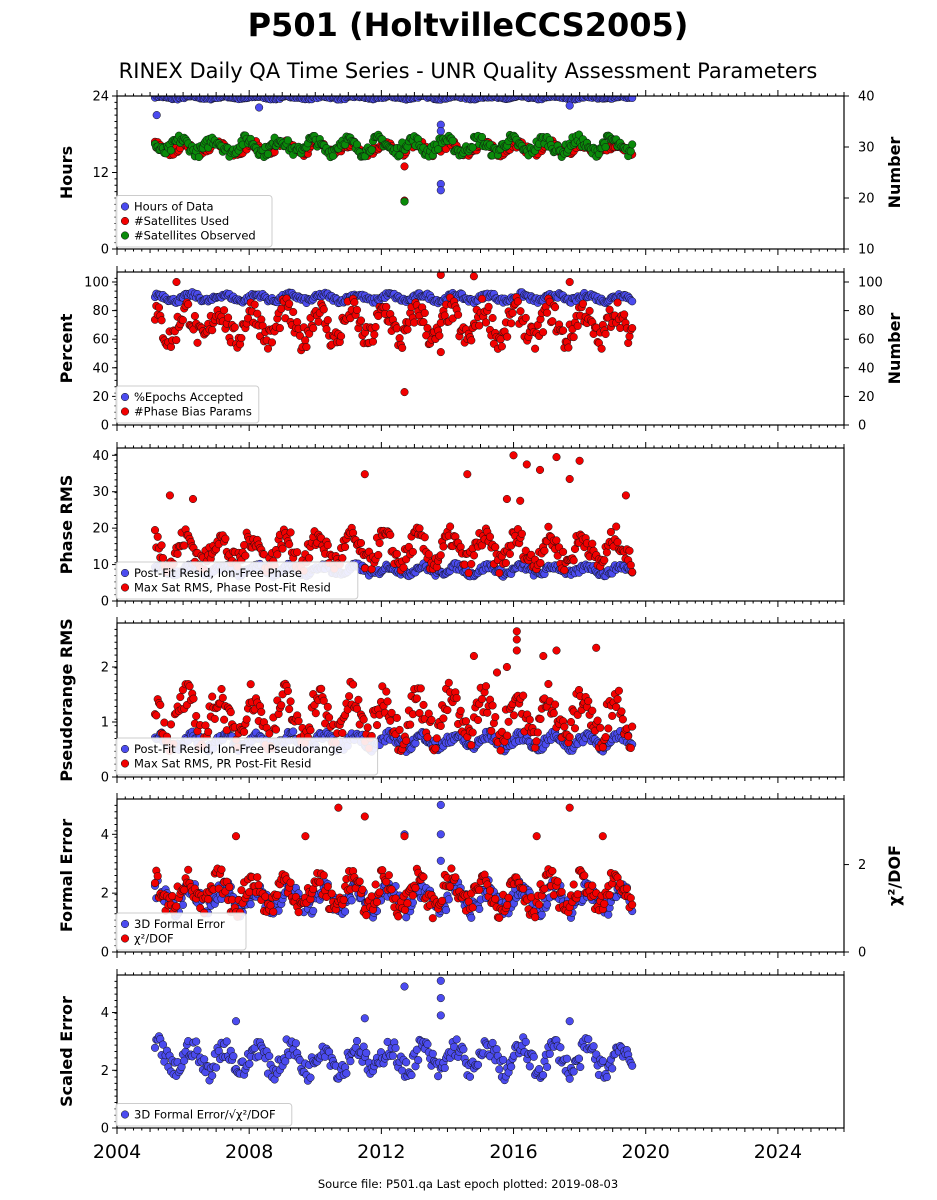 The width and height of the screenshot is (937, 1200). I want to click on y-tick-label: 40, so click(100, 456).